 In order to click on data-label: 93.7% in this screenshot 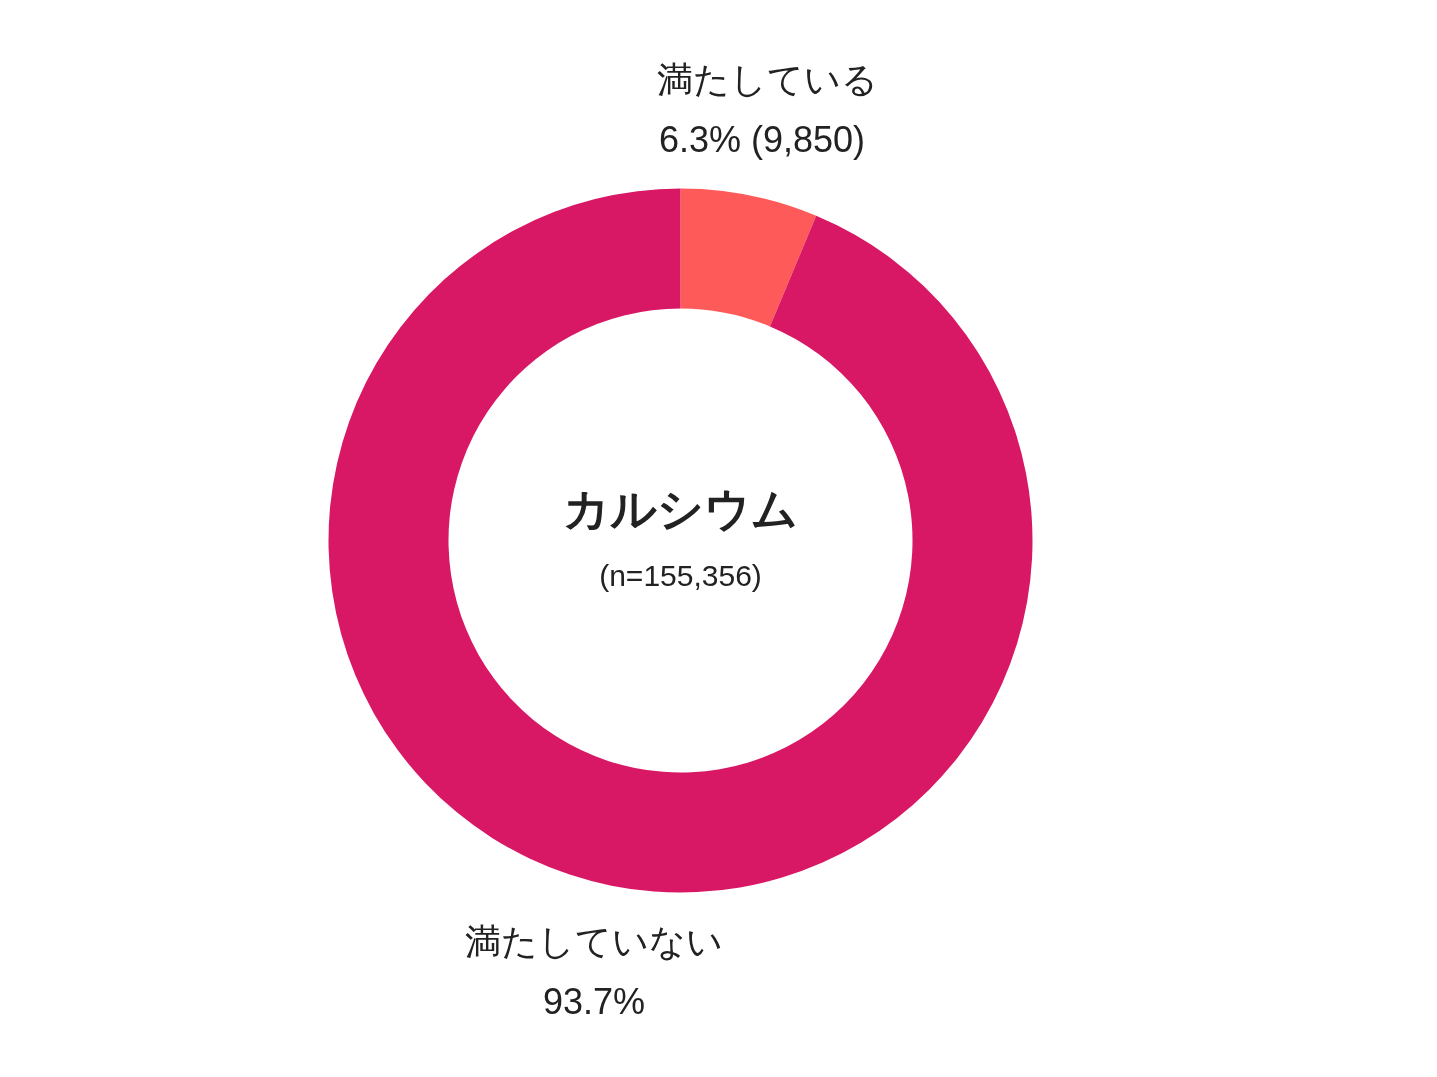, I will do `click(594, 1002)`.